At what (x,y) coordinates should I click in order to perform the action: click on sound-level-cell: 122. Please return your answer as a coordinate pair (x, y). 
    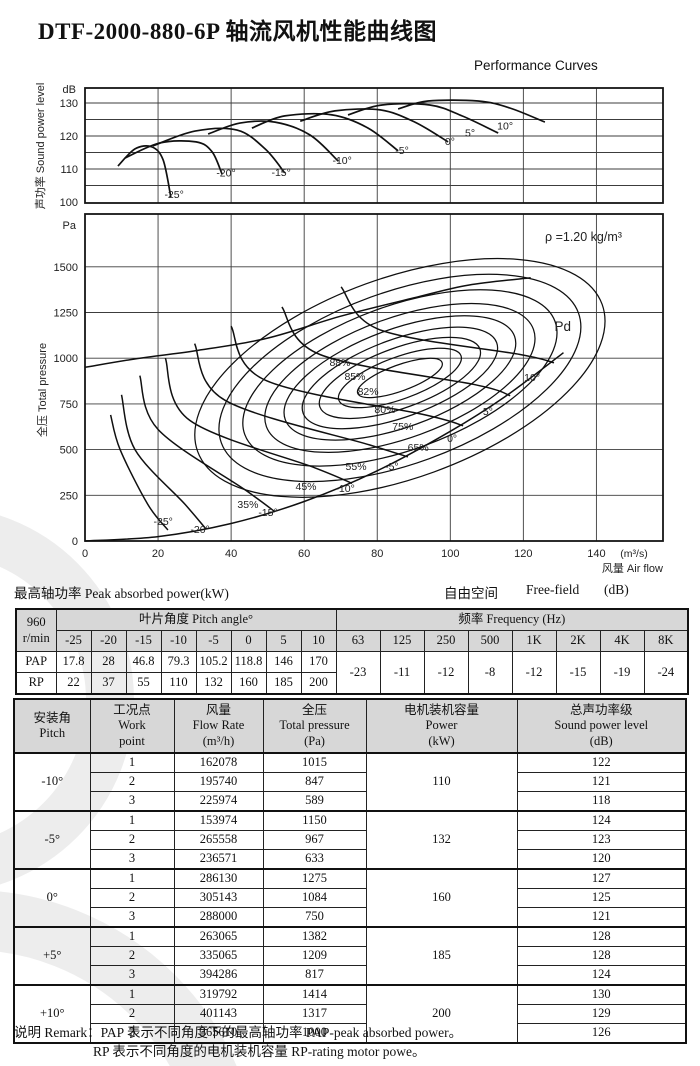
    Looking at the image, I should click on (601, 762).